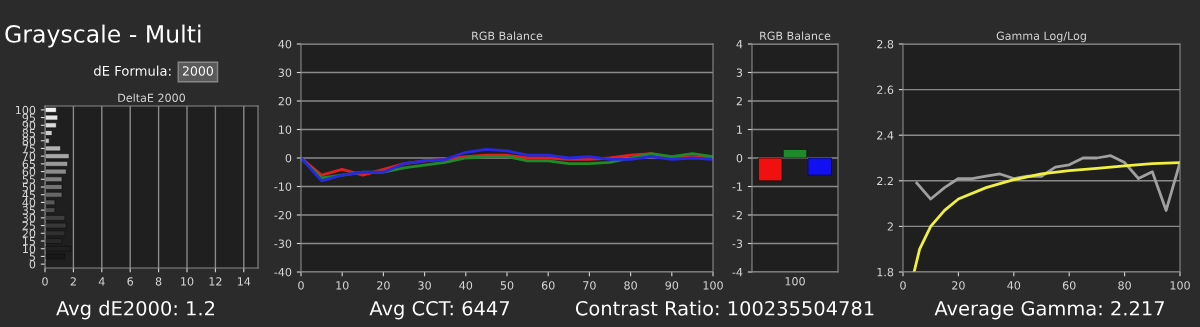 This screenshot has height=327, width=1200. What do you see at coordinates (672, 285) in the screenshot?
I see `x-tick-label: 90` at bounding box center [672, 285].